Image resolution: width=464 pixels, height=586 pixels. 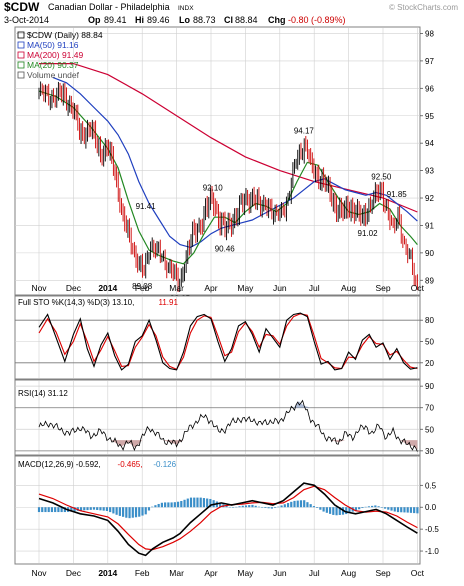 I want to click on macd-legend-0: MACD(12,26,9) -0.592,, so click(x=59, y=464).